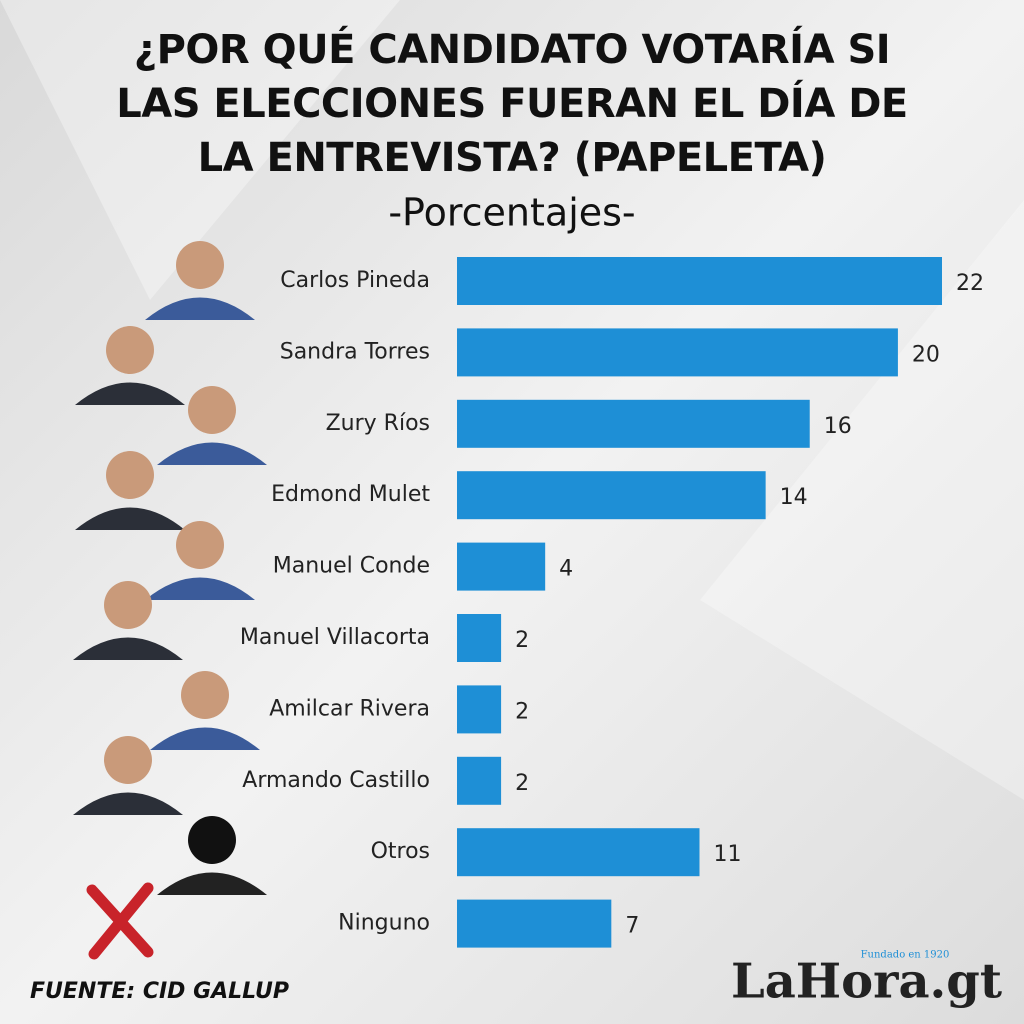 This screenshot has width=1024, height=1024. What do you see at coordinates (838, 426) in the screenshot?
I see `value-label: 16` at bounding box center [838, 426].